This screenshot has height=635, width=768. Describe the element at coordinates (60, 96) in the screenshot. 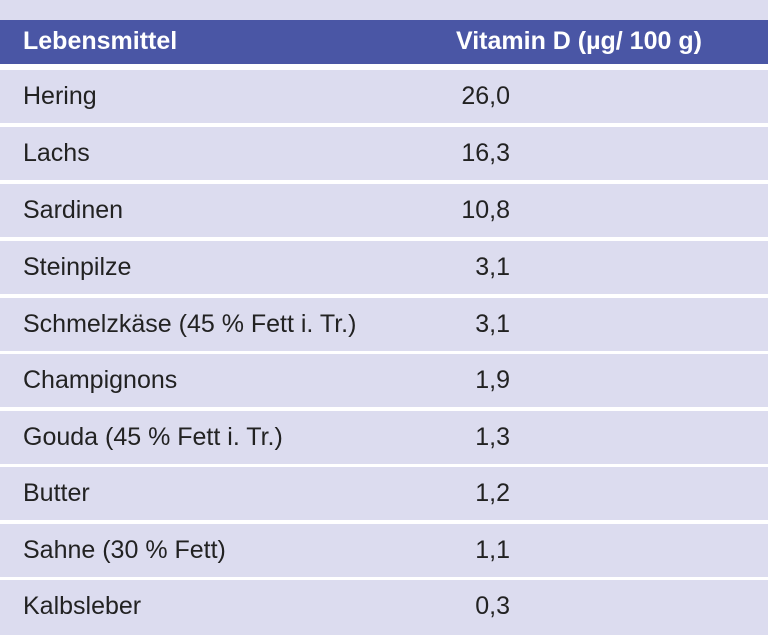

I see `row-food: Hering` at that location.